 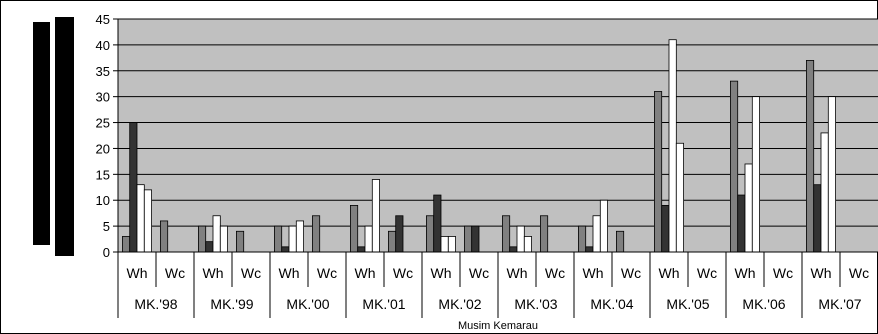 I want to click on x-group-label: MK.'06, so click(x=763, y=304).